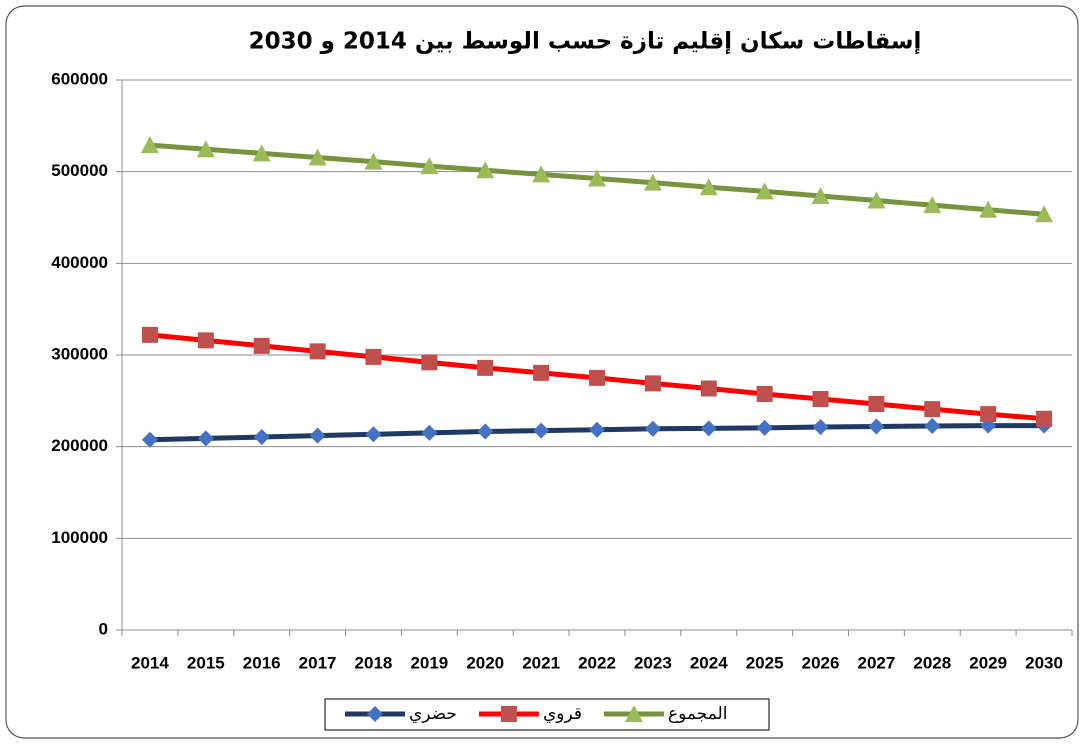 The image size is (1084, 748). I want to click on x-tick-label: 2028, so click(932, 662).